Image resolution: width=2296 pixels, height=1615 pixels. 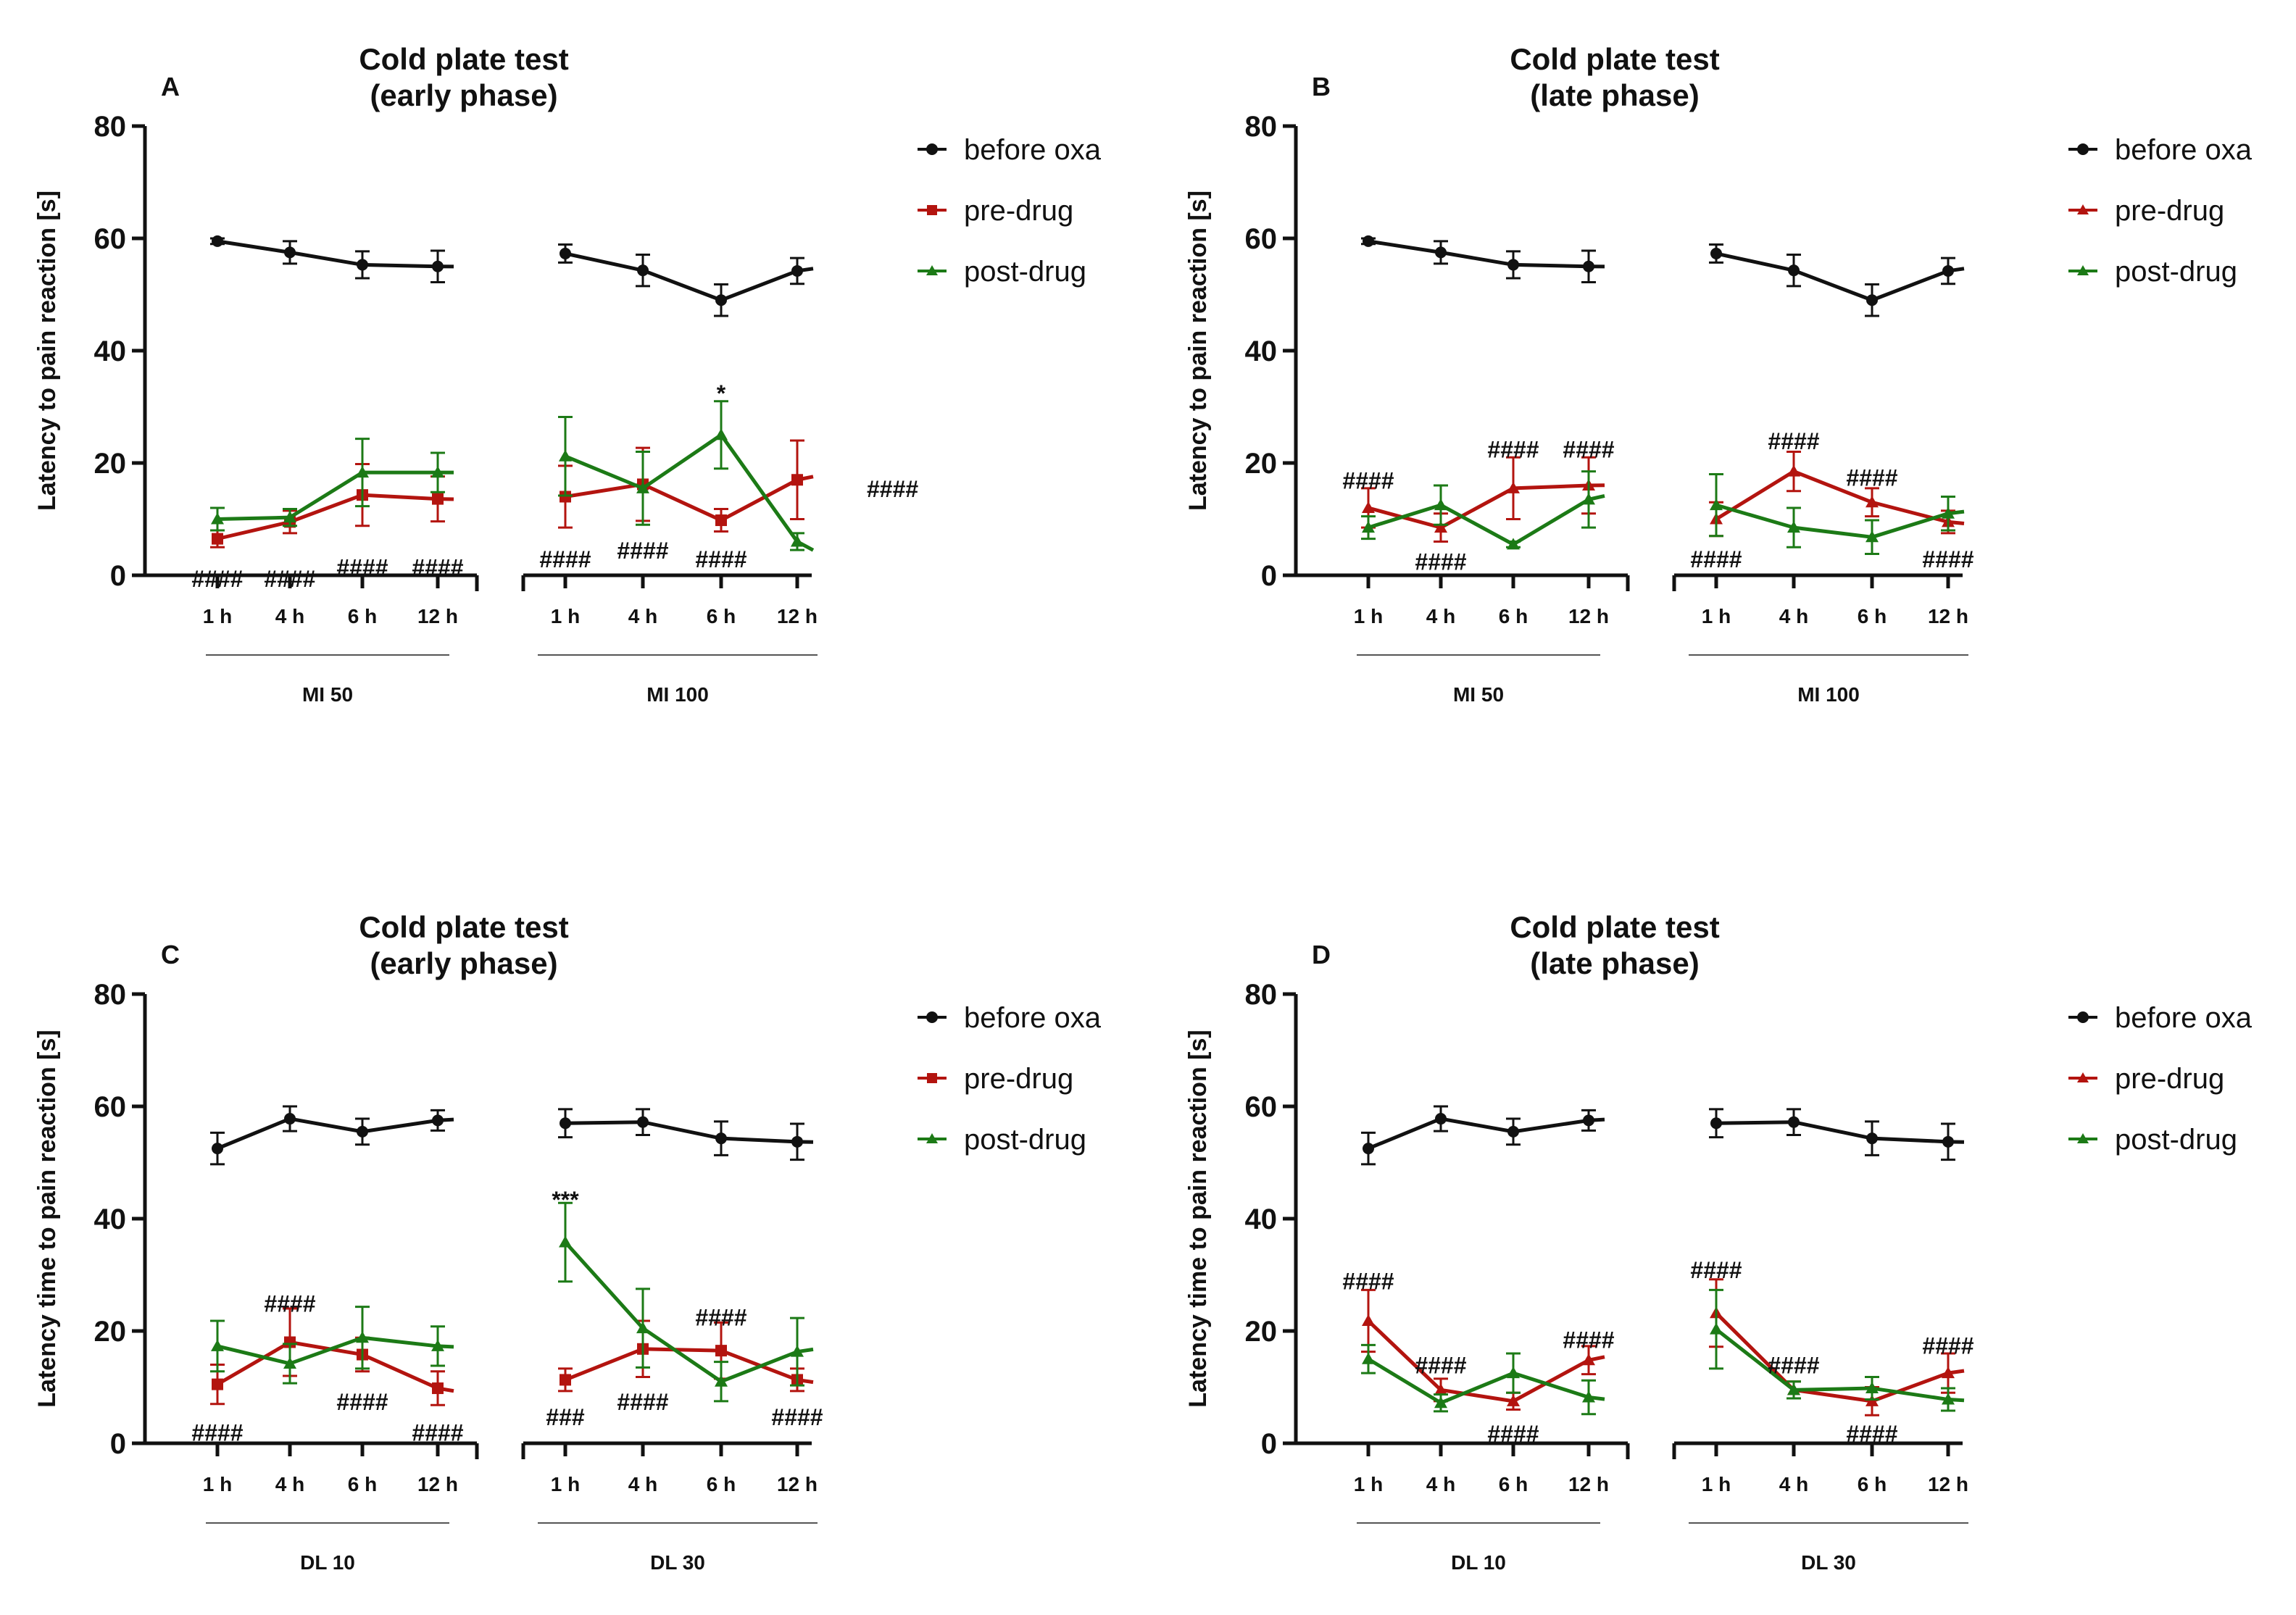 I want to click on y-tick-label: 0, so click(x=118, y=1444).